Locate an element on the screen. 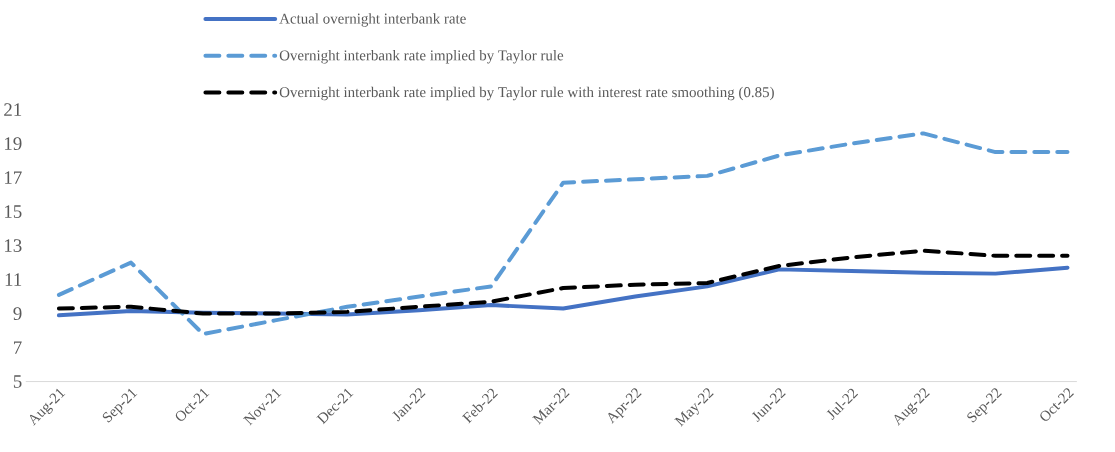 Image resolution: width=1115 pixels, height=452 pixels. y-tick-label: 17 is located at coordinates (13, 177).